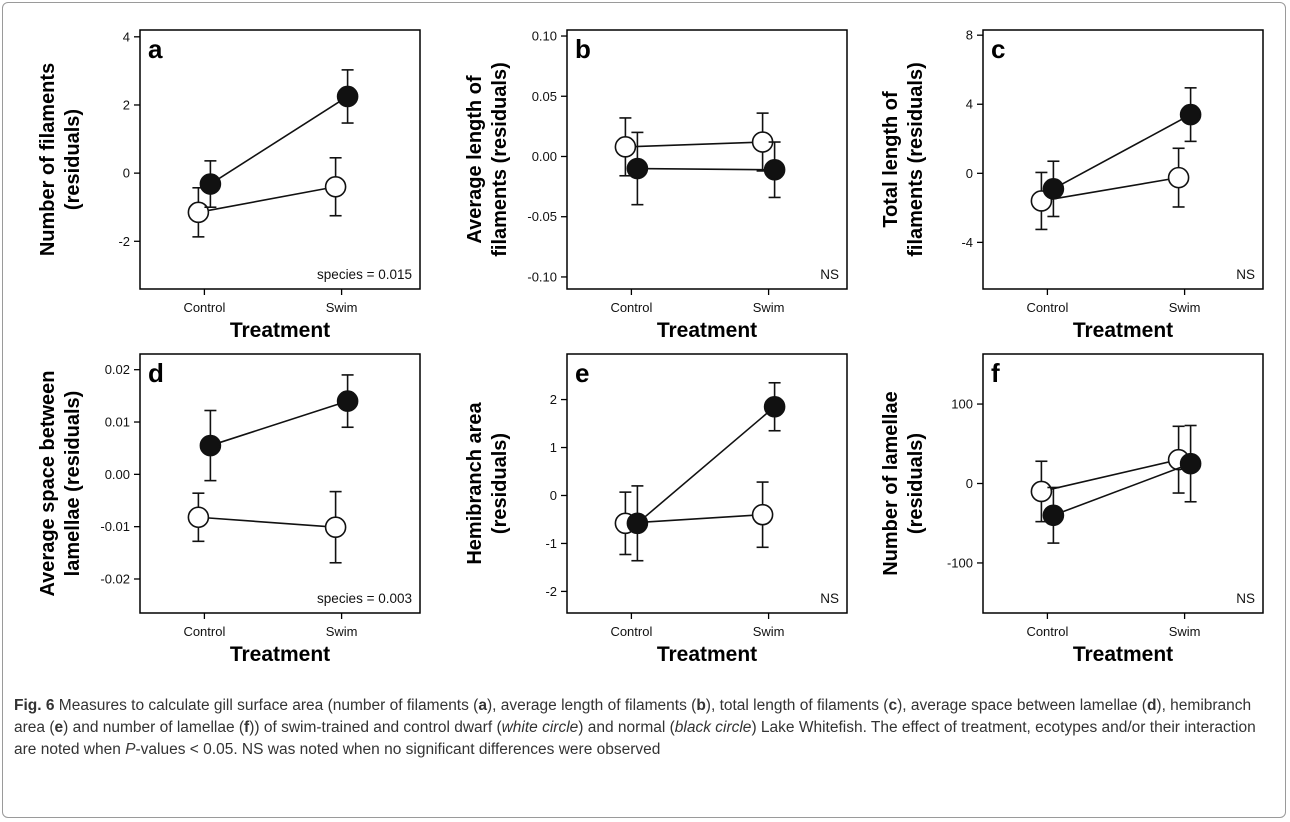  What do you see at coordinates (633, 716) in the screenshot?
I see `caption-segment: ), hemibranch area (` at bounding box center [633, 716].